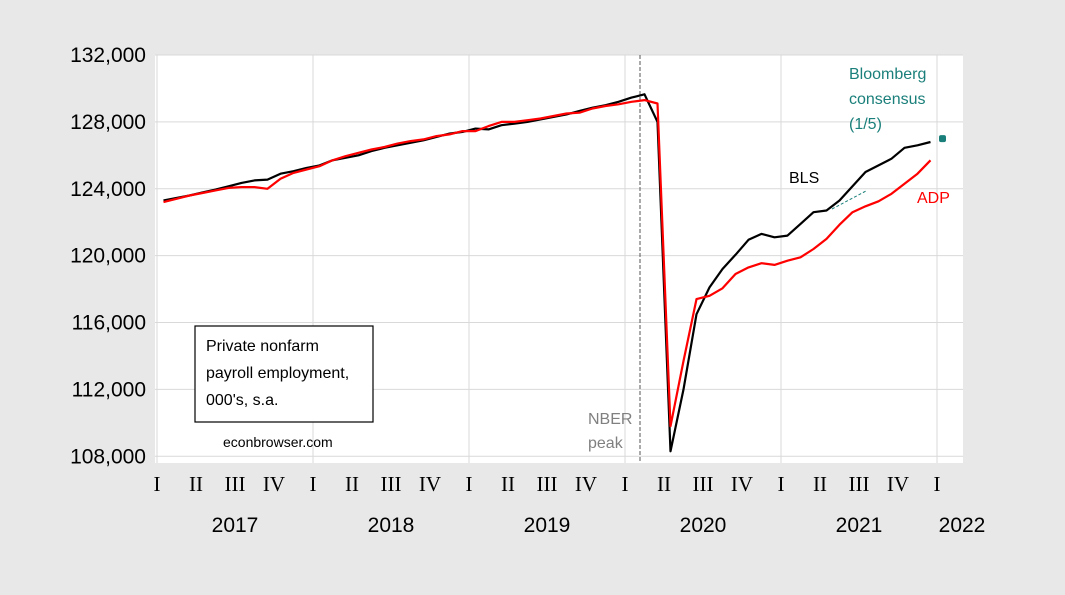  What do you see at coordinates (599, 525) in the screenshot?
I see `year-labels: 2017 2018 2019 2020 2021 2022` at bounding box center [599, 525].